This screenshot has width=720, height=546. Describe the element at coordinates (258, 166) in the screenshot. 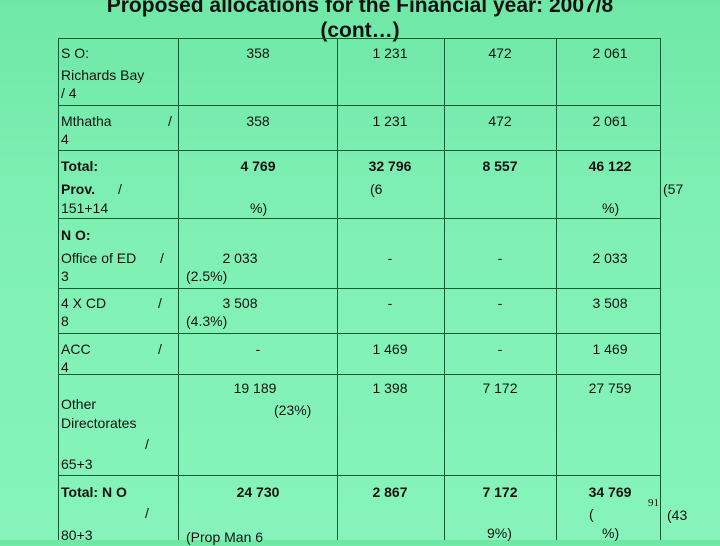

I see `table-cell: 4 769` at that location.